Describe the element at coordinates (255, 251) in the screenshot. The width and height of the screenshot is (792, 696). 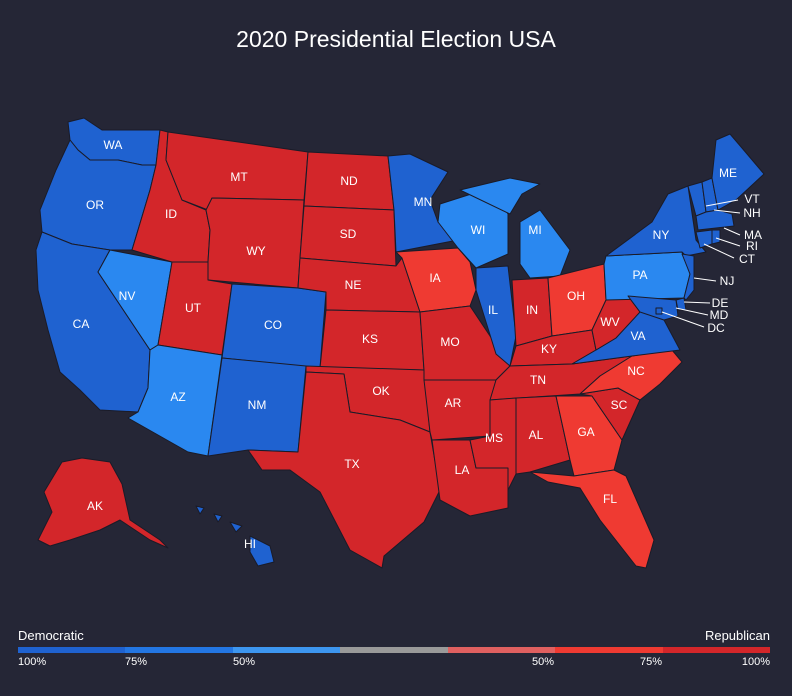
I see `label-WY: WY` at that location.